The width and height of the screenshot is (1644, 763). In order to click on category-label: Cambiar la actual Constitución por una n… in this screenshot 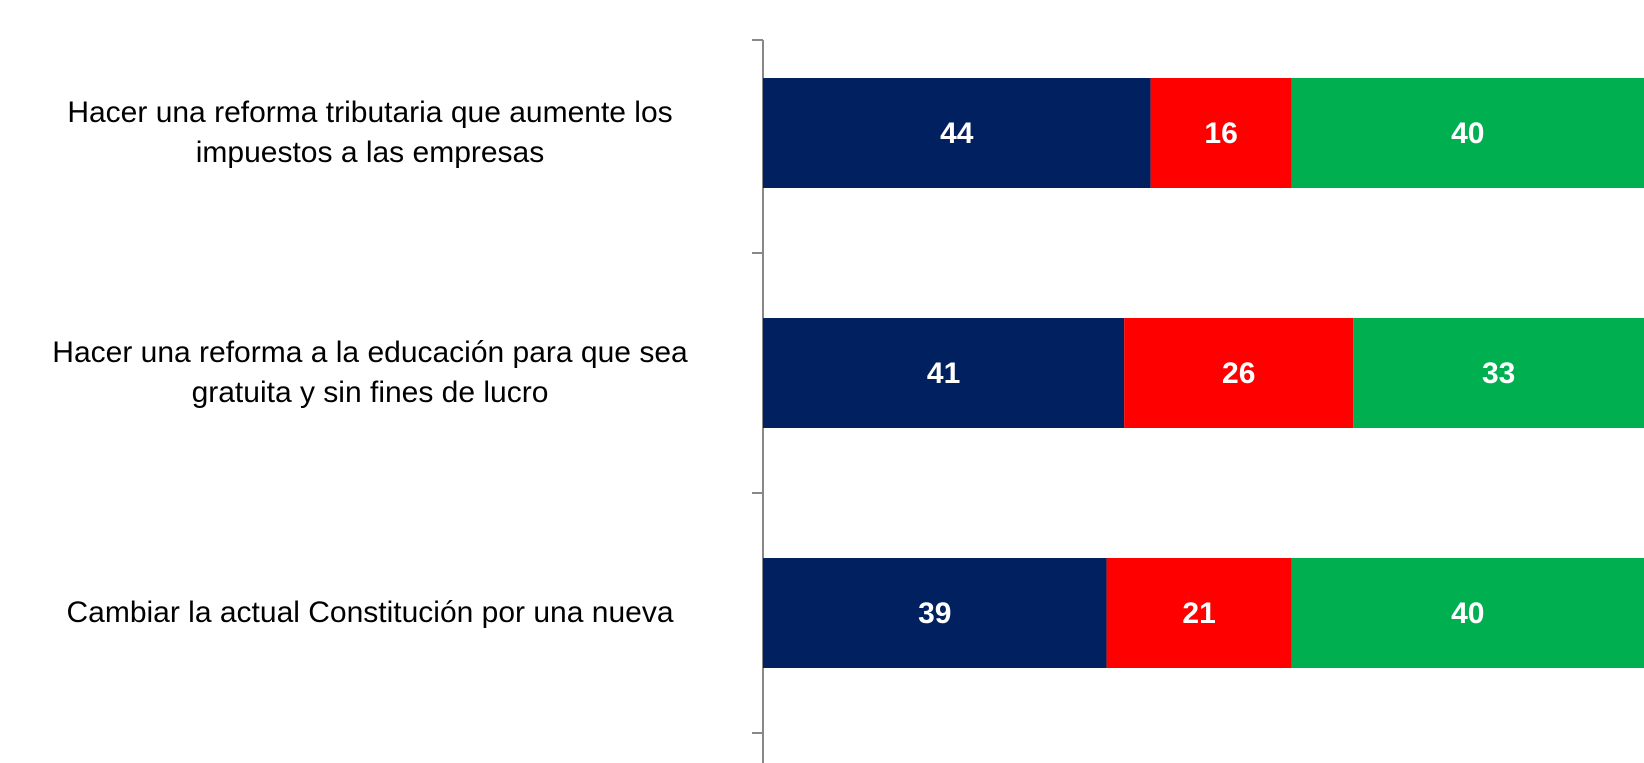, I will do `click(370, 612)`.